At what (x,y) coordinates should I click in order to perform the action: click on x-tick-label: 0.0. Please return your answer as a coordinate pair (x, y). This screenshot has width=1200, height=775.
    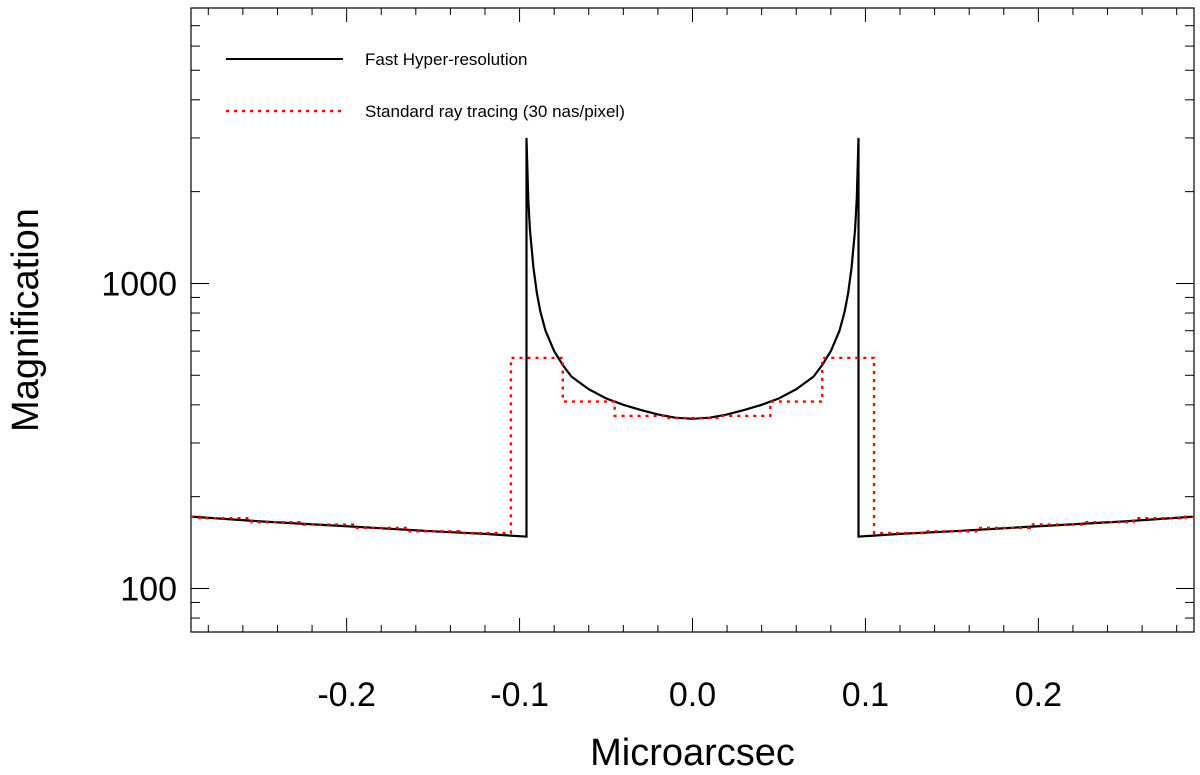
    Looking at the image, I should click on (692, 695).